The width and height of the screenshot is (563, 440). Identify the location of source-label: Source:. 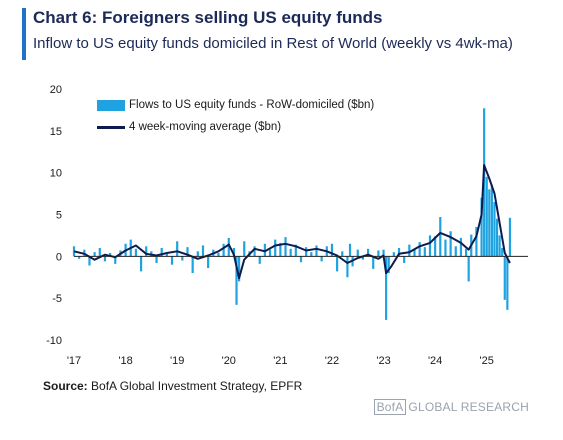
(65, 386).